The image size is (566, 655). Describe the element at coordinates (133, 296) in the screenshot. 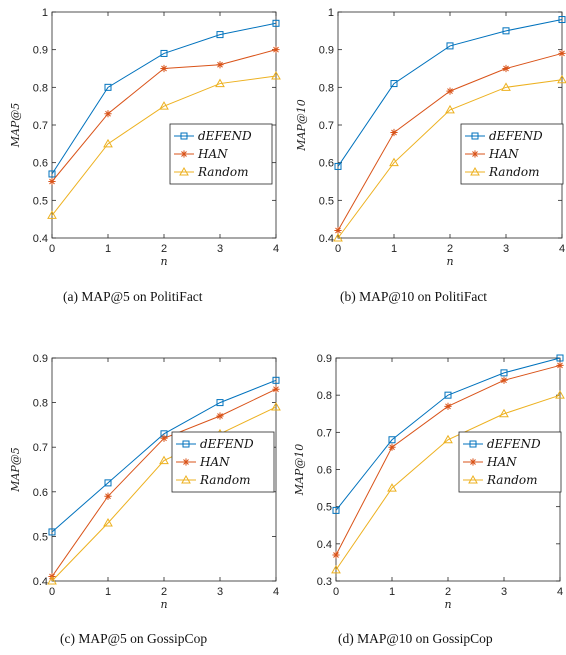

I see `chart-a-caption: (a) MAP@5 on PolitiFact` at that location.